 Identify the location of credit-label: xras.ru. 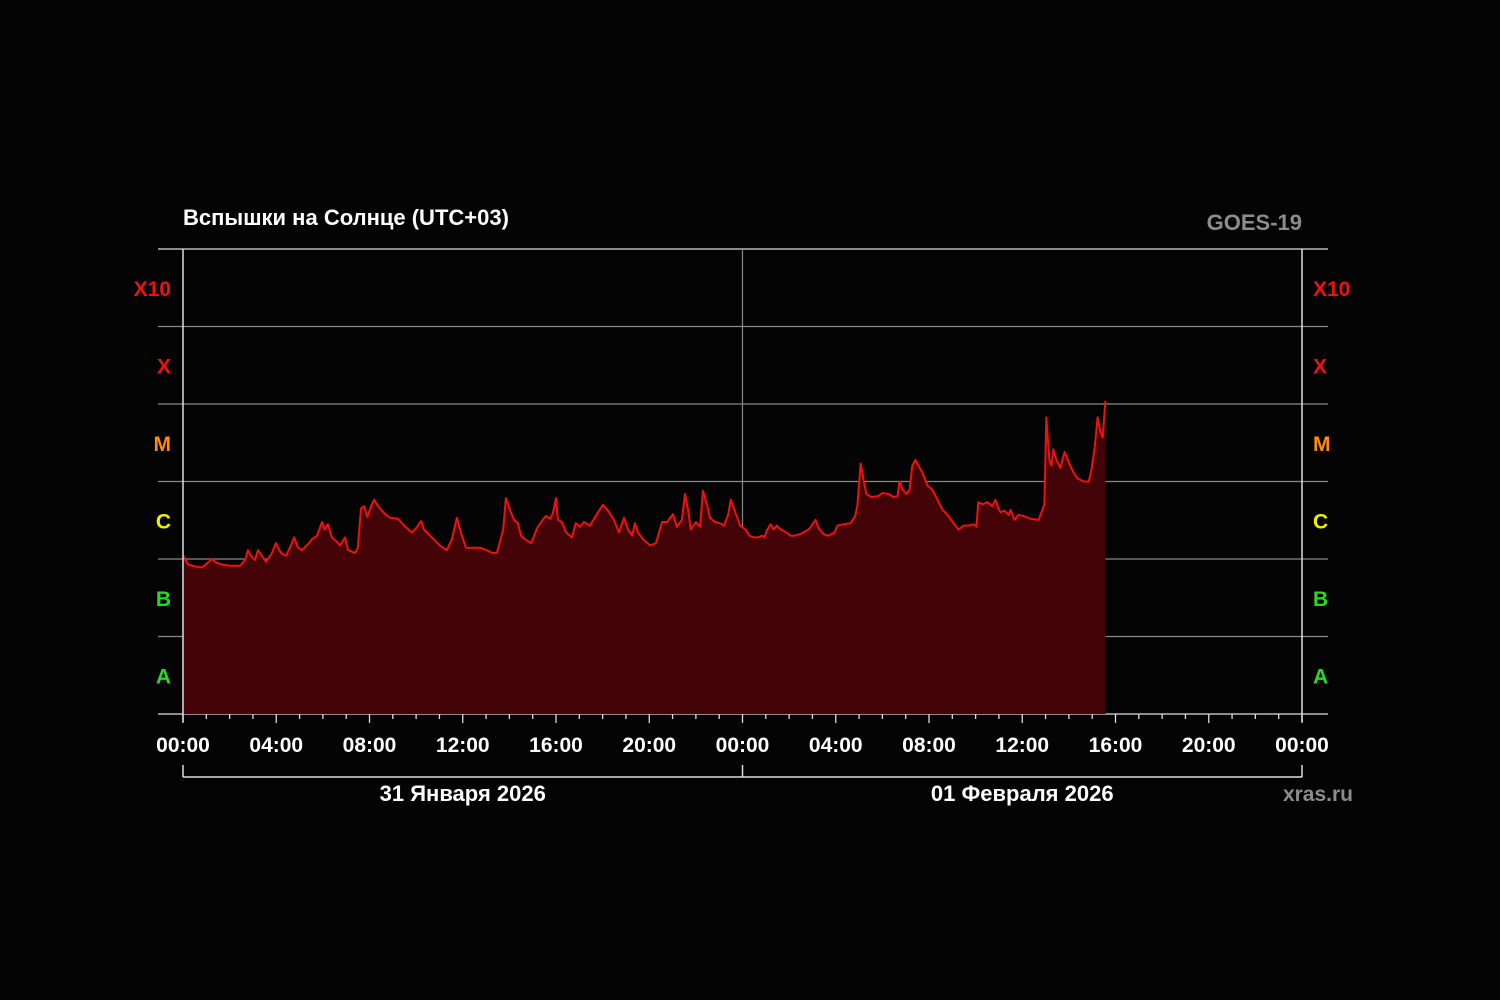
(1318, 794).